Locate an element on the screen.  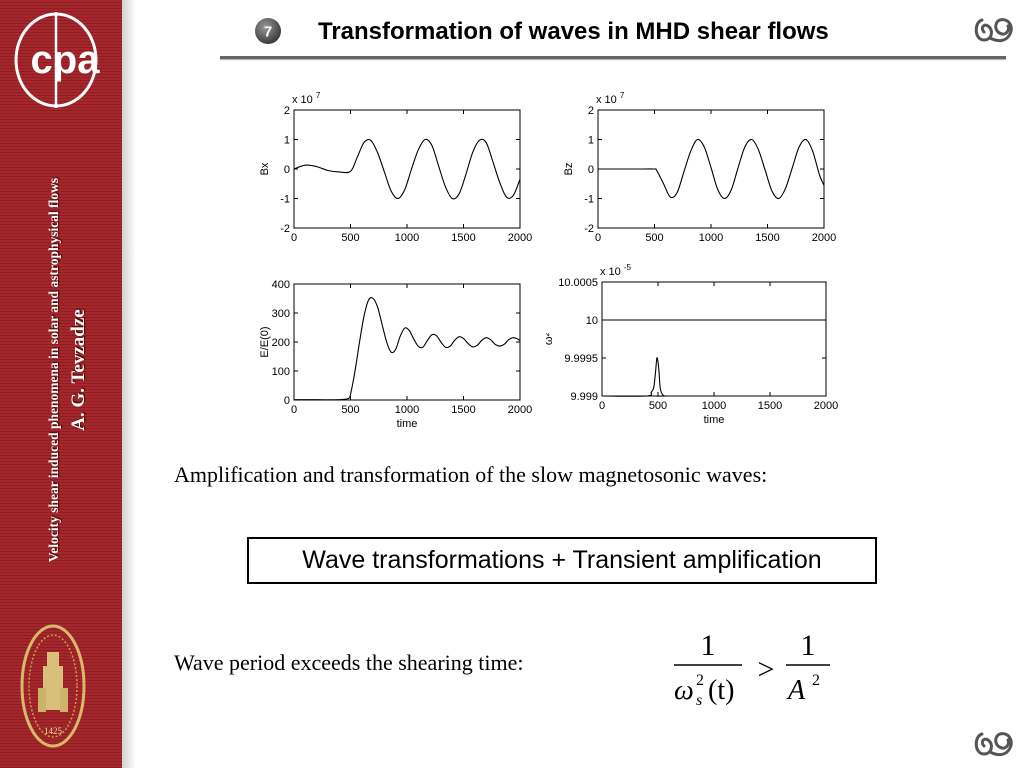
sidebar-author: A. G. Tevzadze is located at coordinates (78, 370).